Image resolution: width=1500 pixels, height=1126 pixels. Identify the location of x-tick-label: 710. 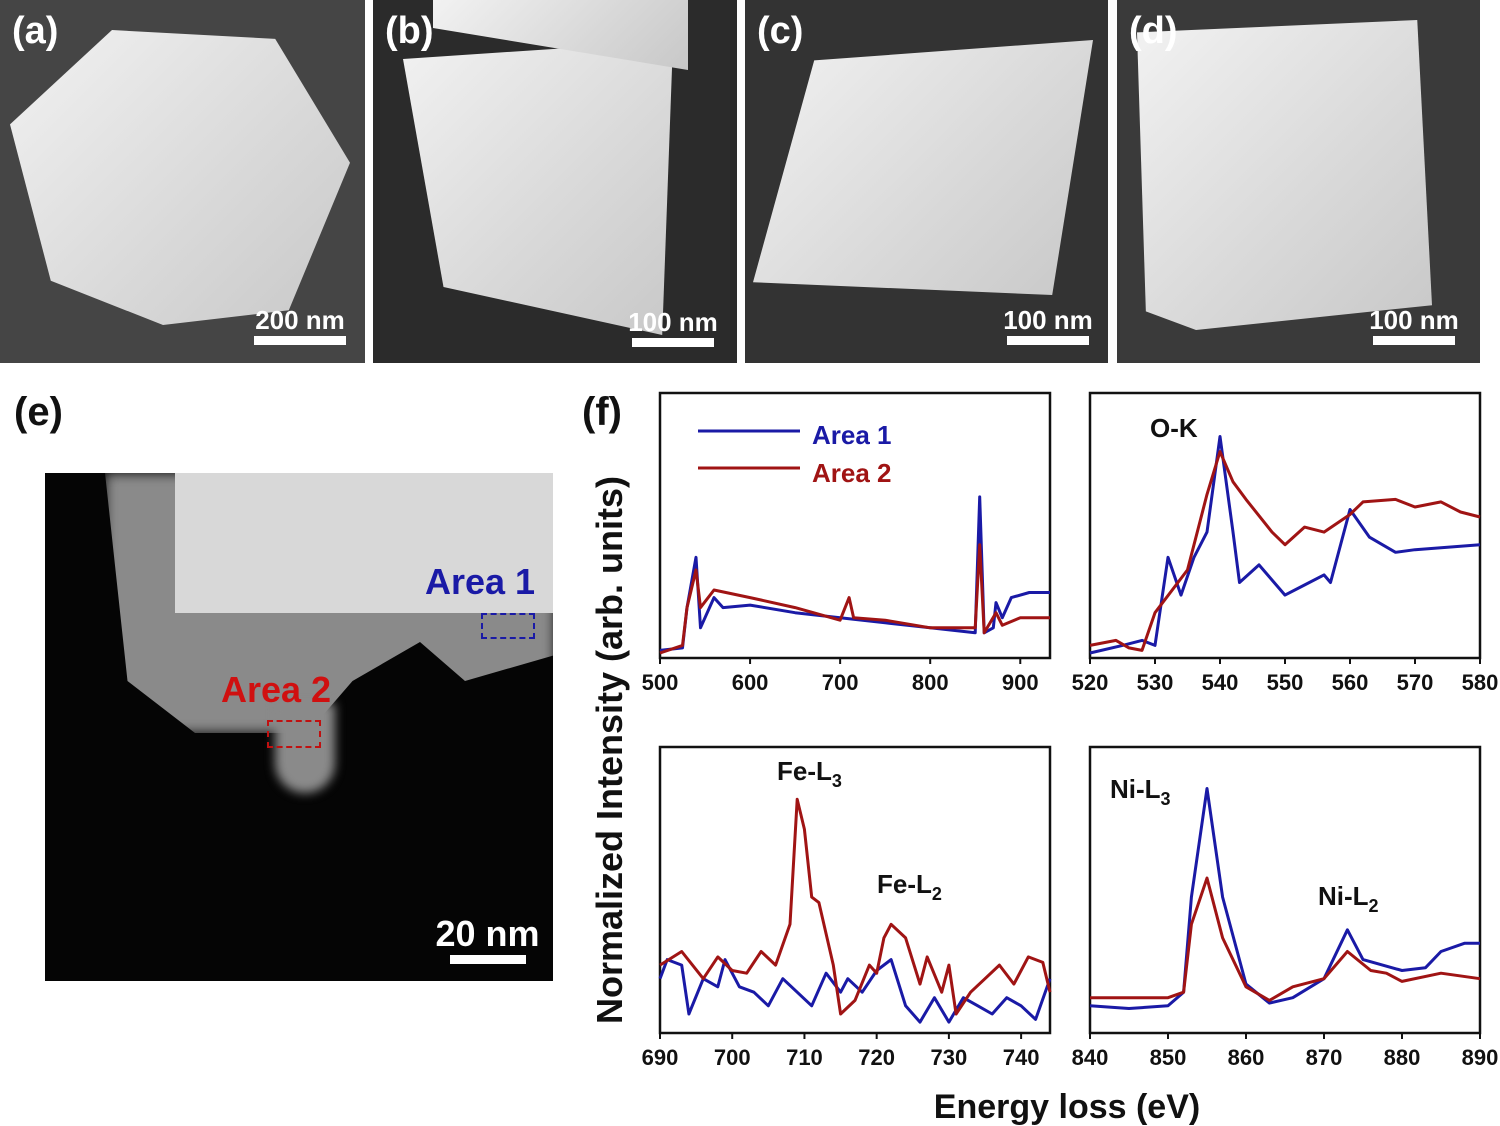
(804, 1057).